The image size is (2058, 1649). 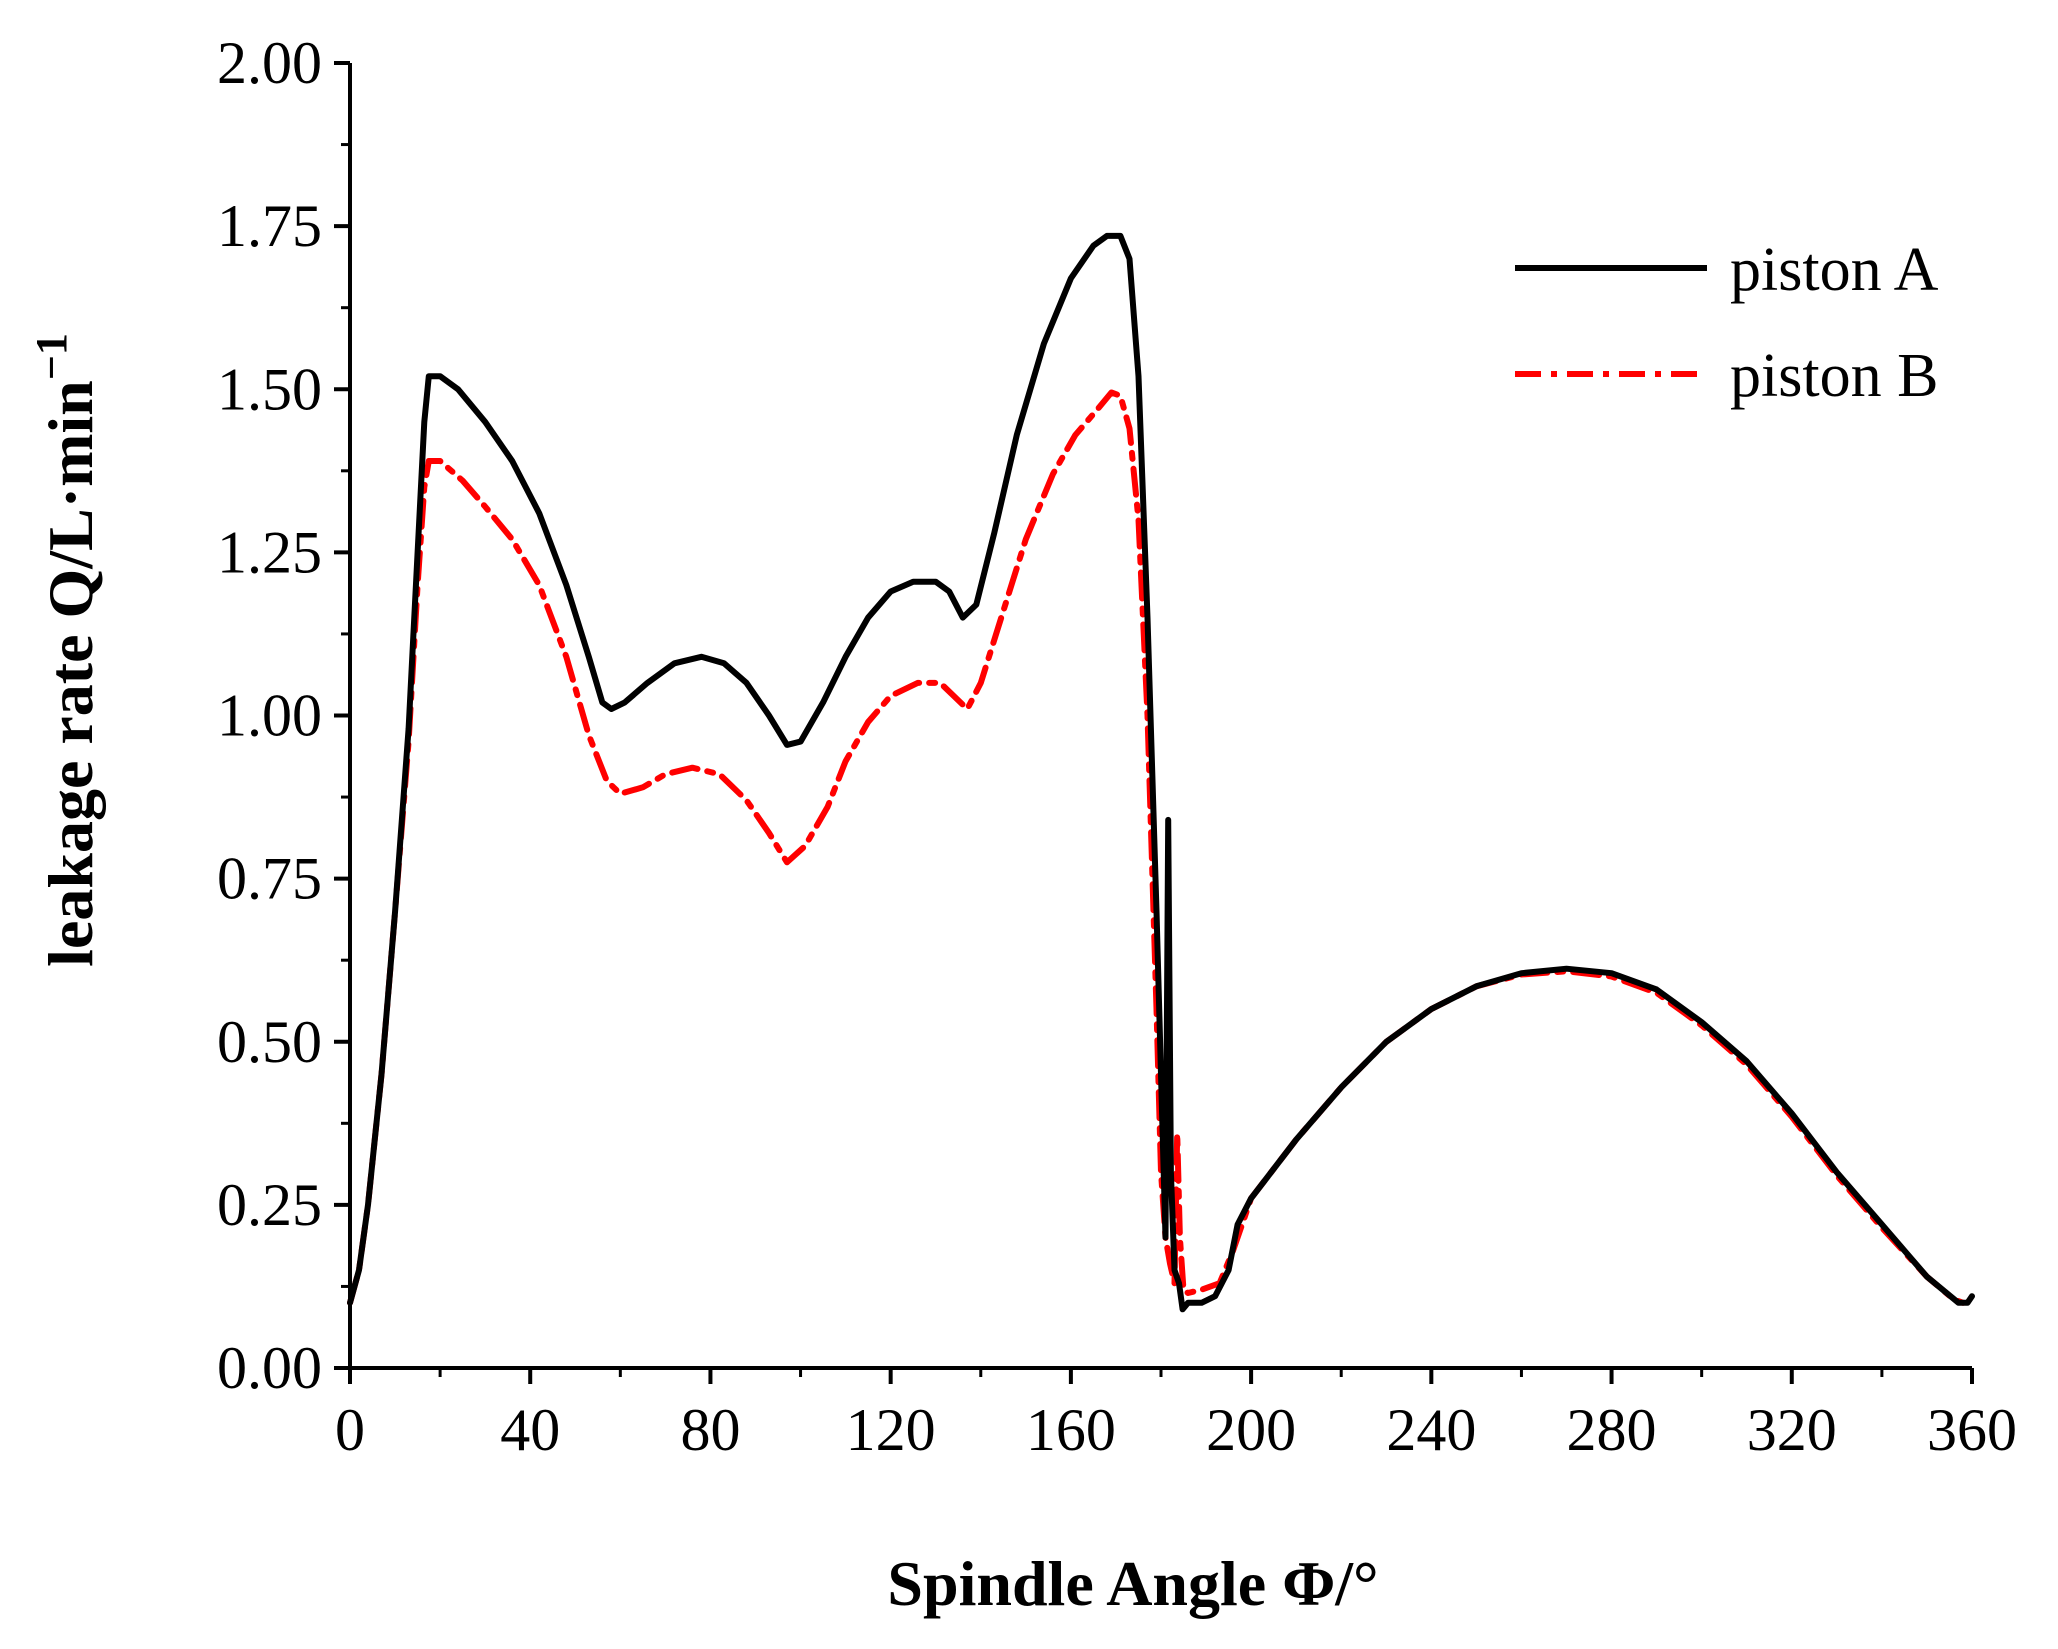 What do you see at coordinates (1727, 323) in the screenshot?
I see `legend: piston A piston B` at bounding box center [1727, 323].